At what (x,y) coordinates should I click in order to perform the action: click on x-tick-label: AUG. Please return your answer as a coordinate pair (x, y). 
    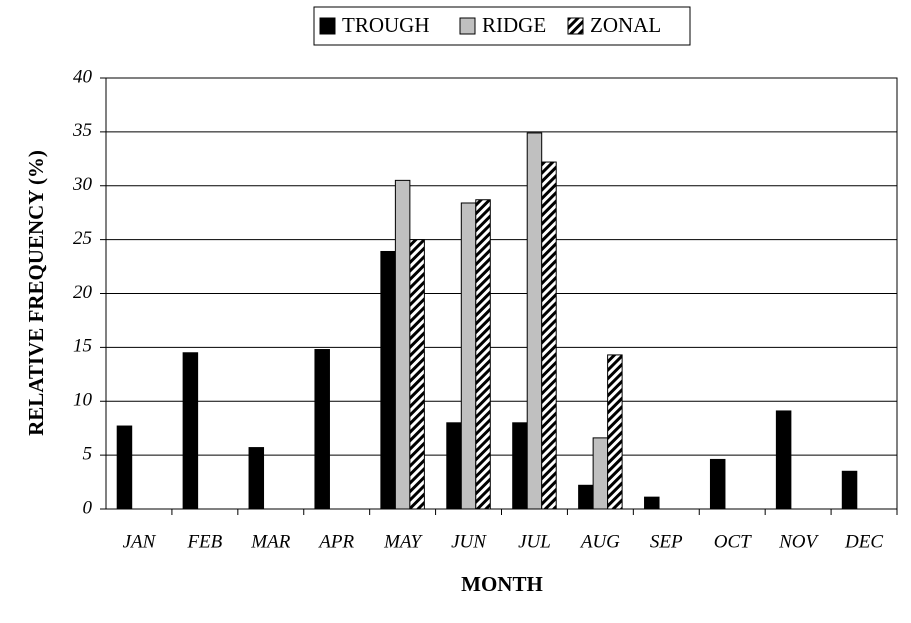
    Looking at the image, I should click on (599, 541).